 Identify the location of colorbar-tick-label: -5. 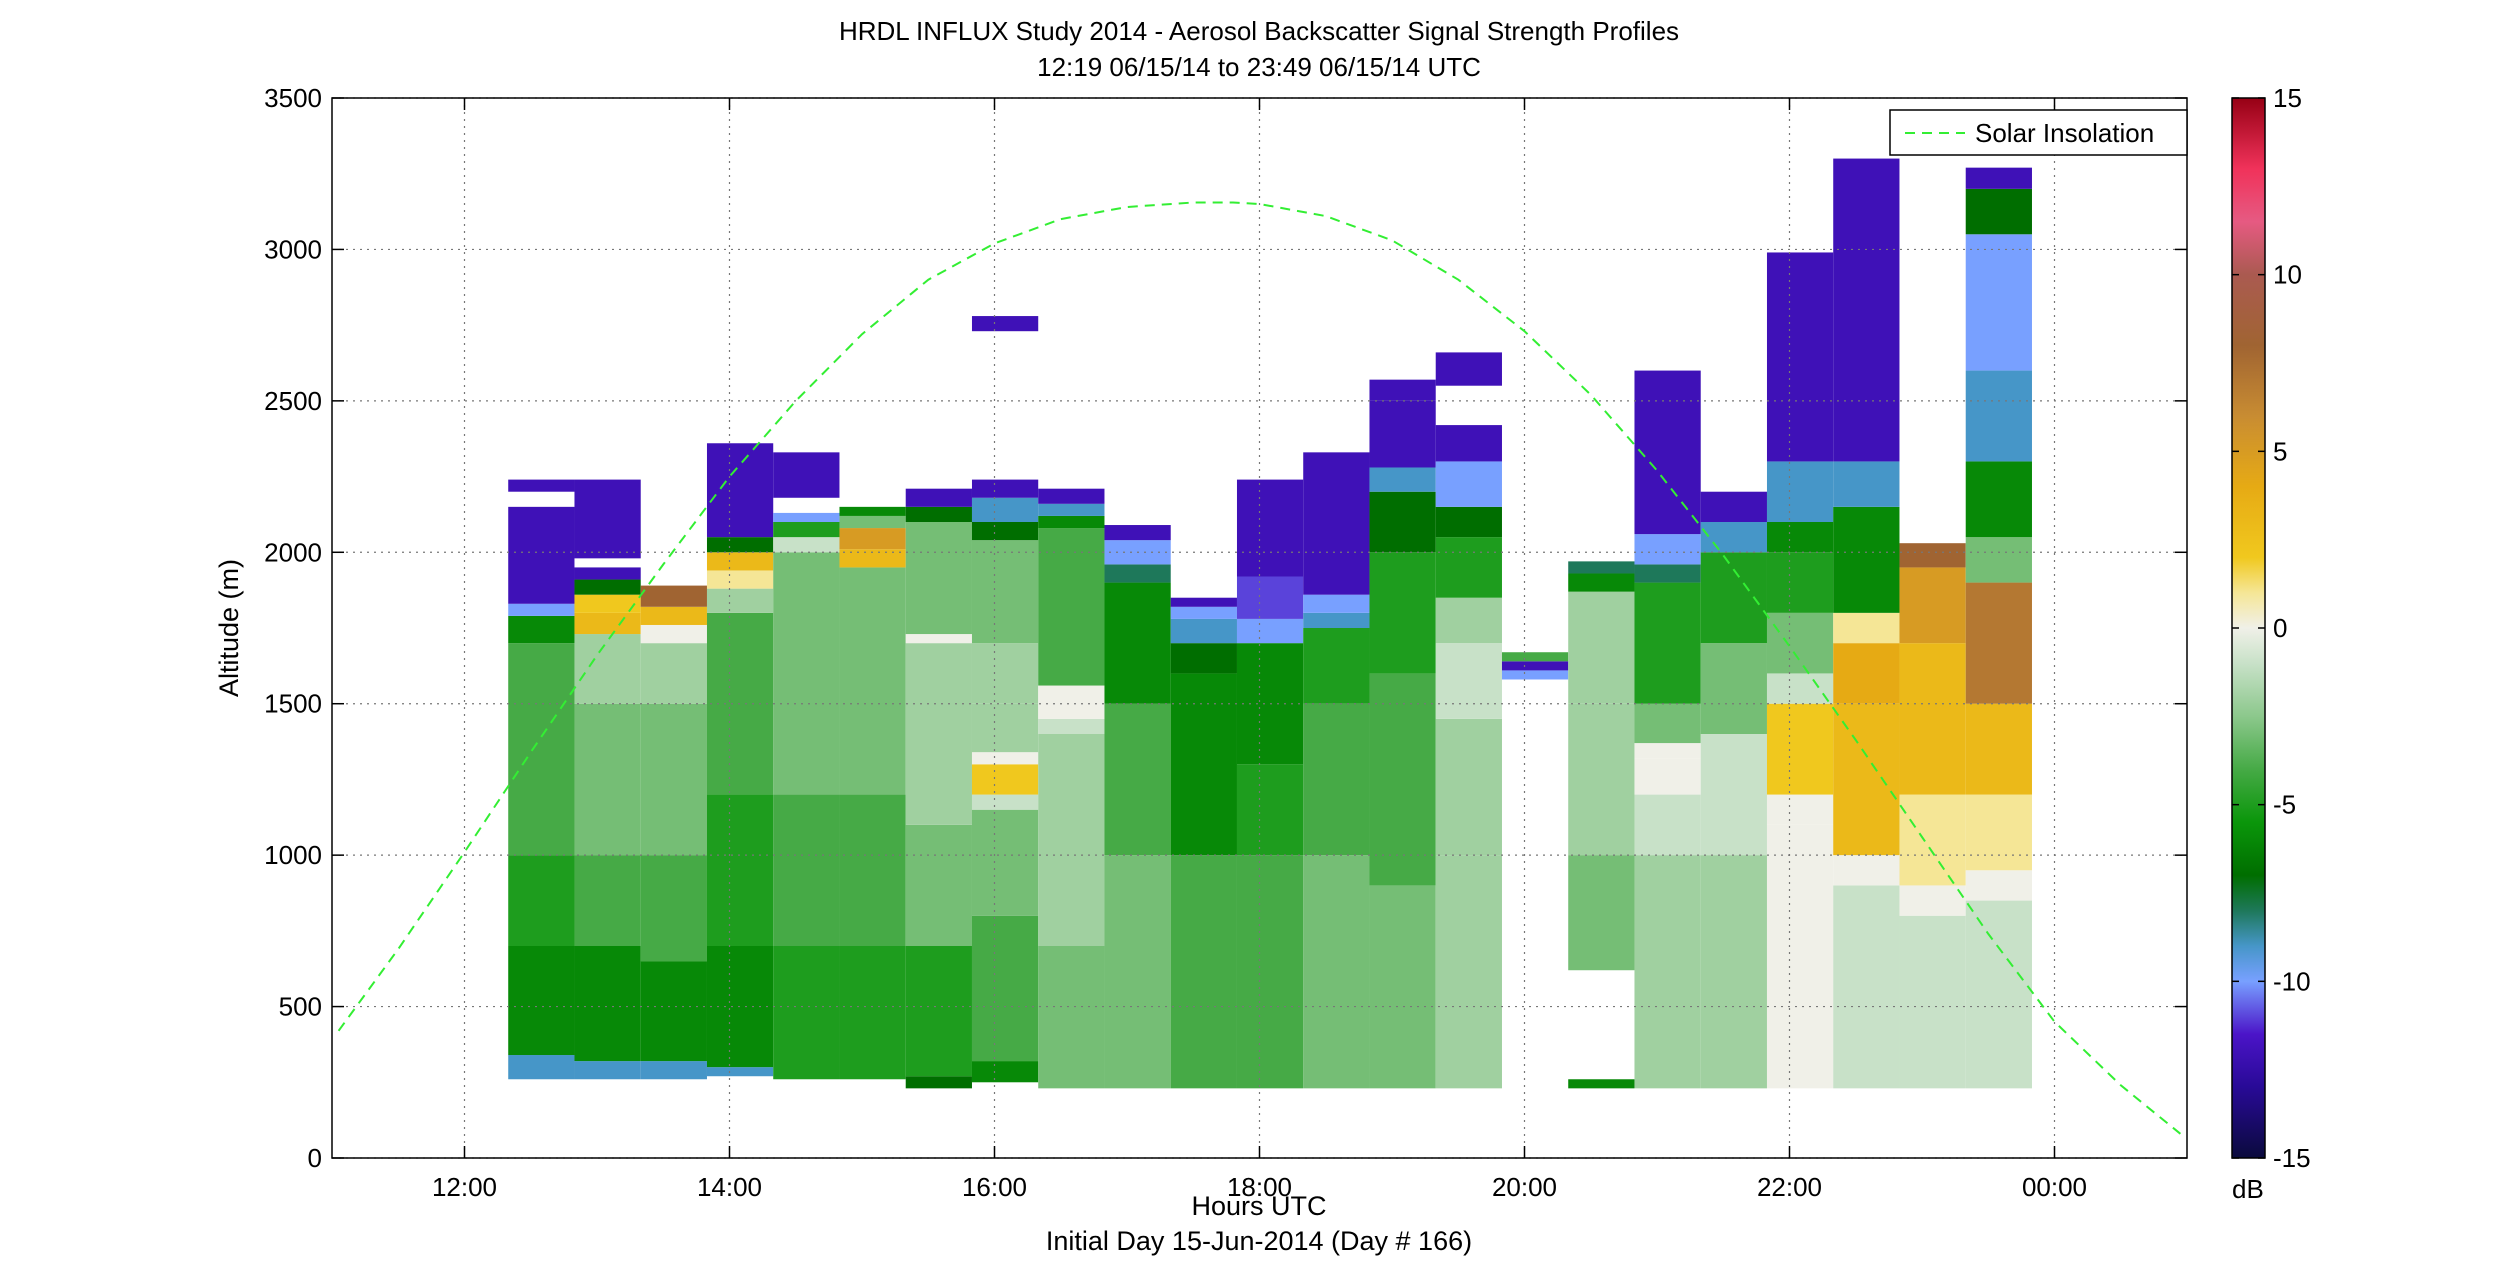
(2284, 805).